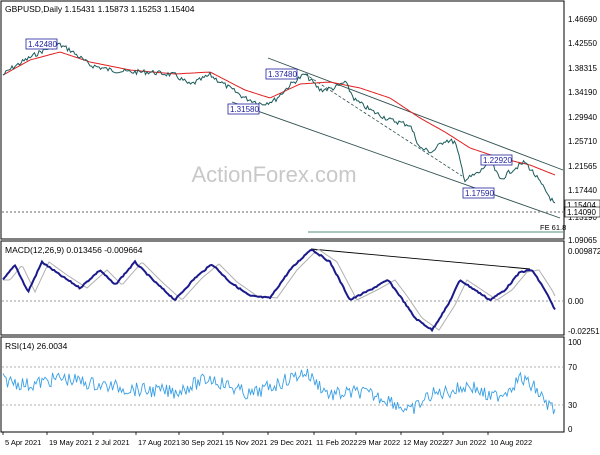  Describe the element at coordinates (584, 331) in the screenshot. I see `macd-y-tick: -0.022516` at that location.